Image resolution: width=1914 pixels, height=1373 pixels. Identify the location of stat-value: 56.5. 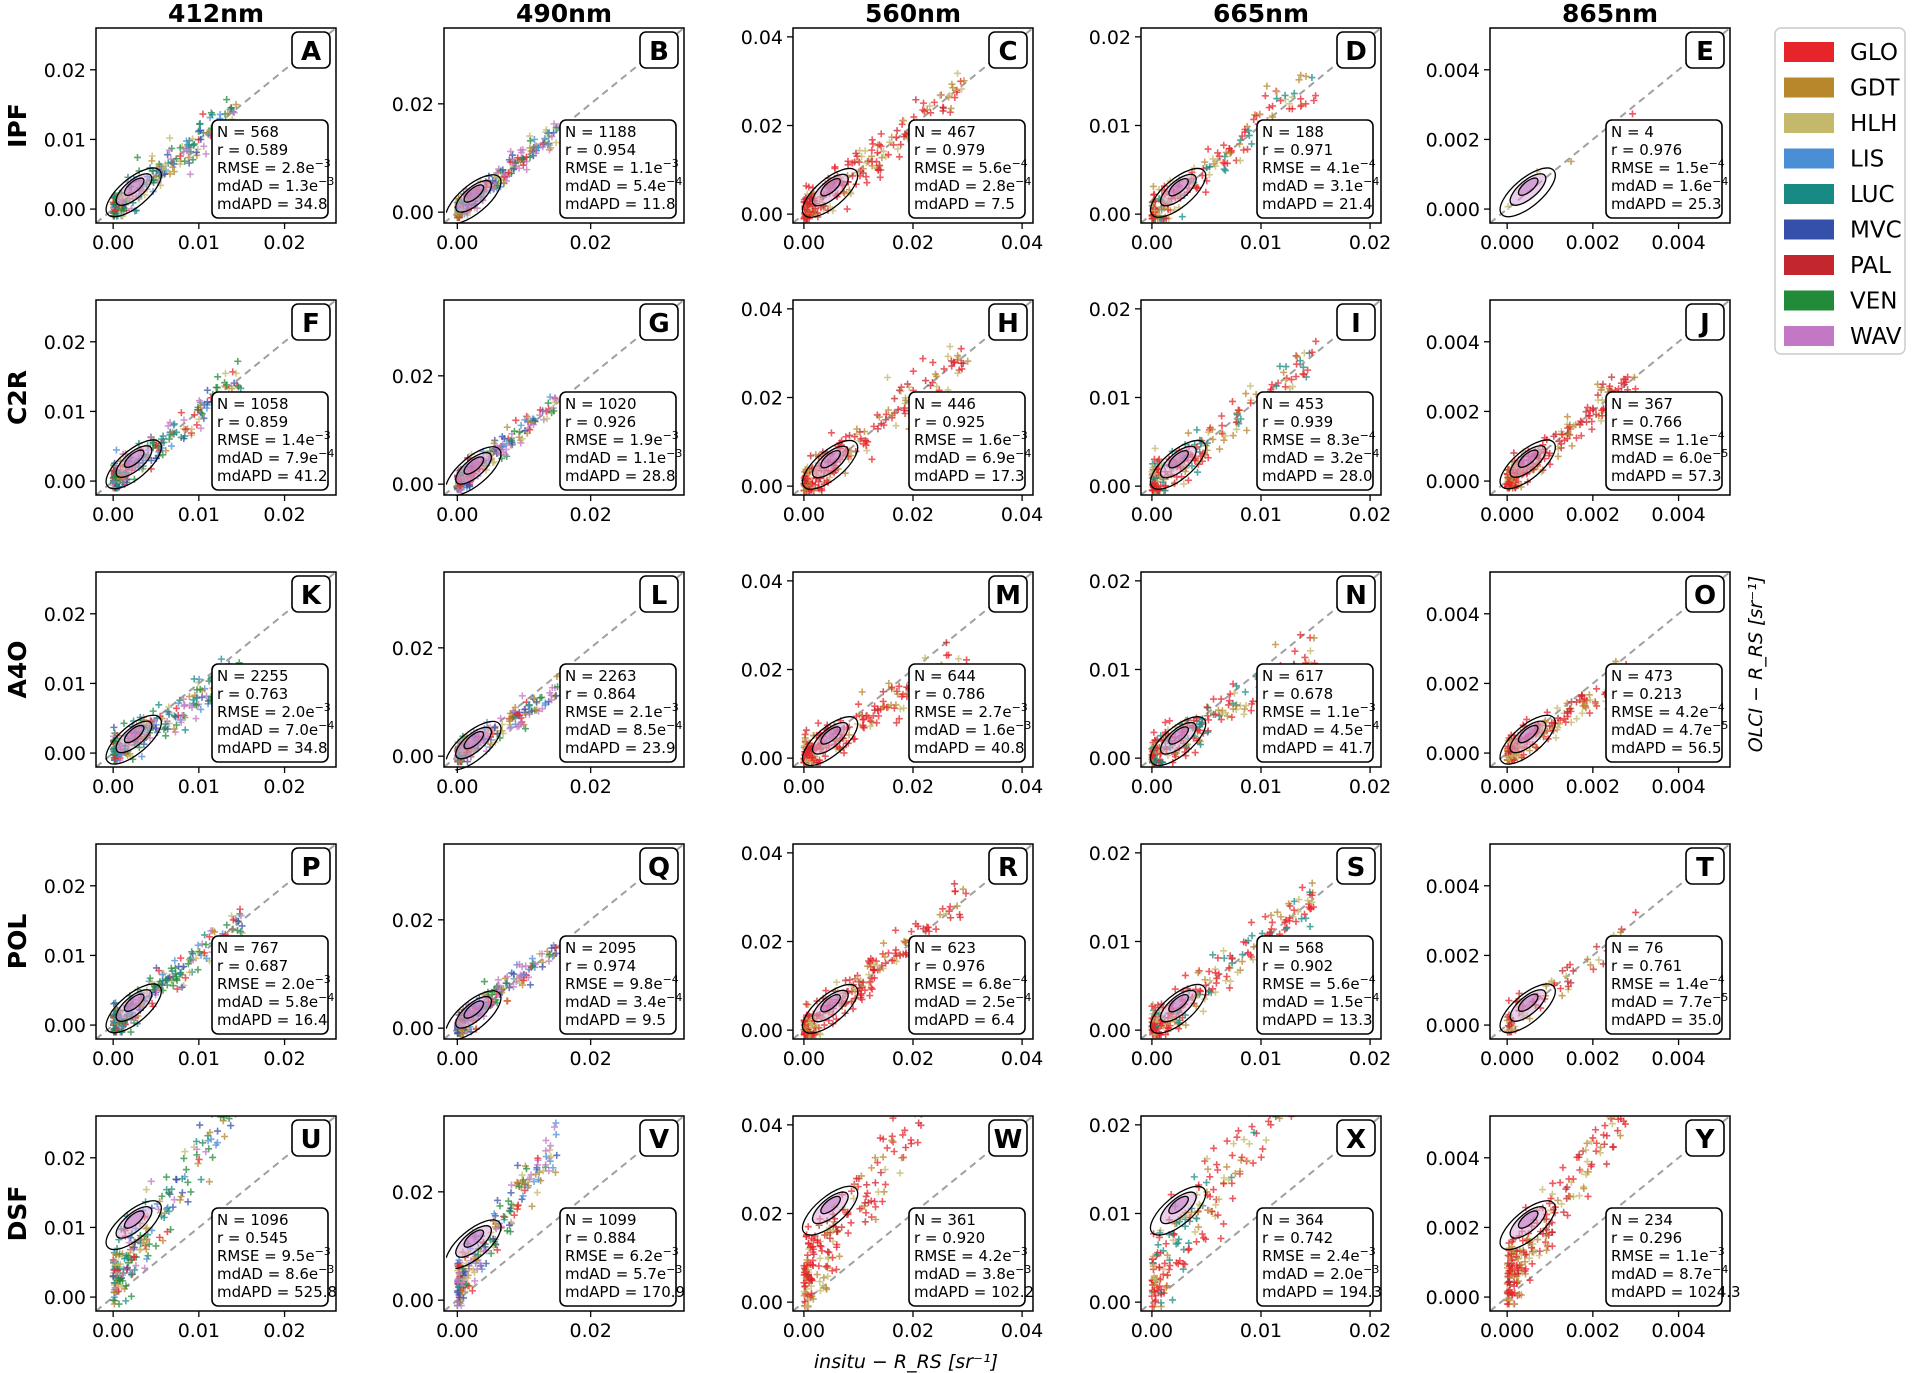
(1704, 748).